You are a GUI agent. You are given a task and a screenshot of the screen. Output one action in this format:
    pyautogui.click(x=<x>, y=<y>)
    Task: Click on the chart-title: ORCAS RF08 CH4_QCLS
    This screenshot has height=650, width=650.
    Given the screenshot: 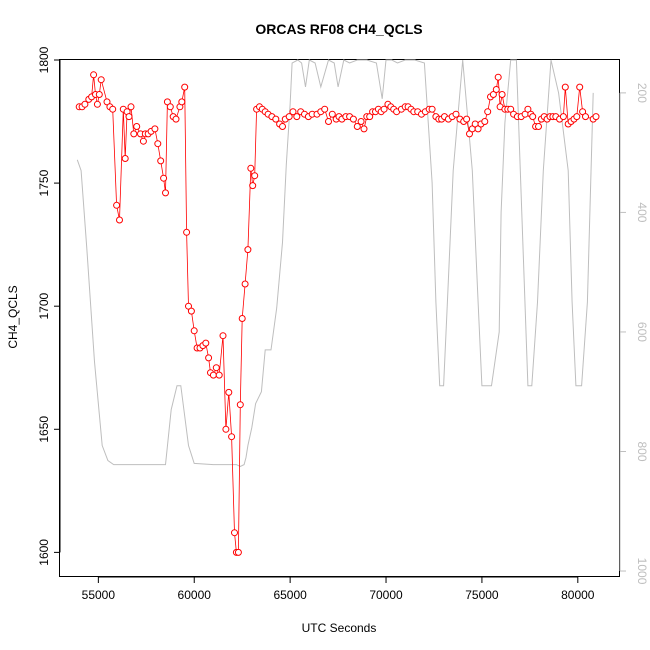 What is the action you would take?
    pyautogui.click(x=338, y=29)
    